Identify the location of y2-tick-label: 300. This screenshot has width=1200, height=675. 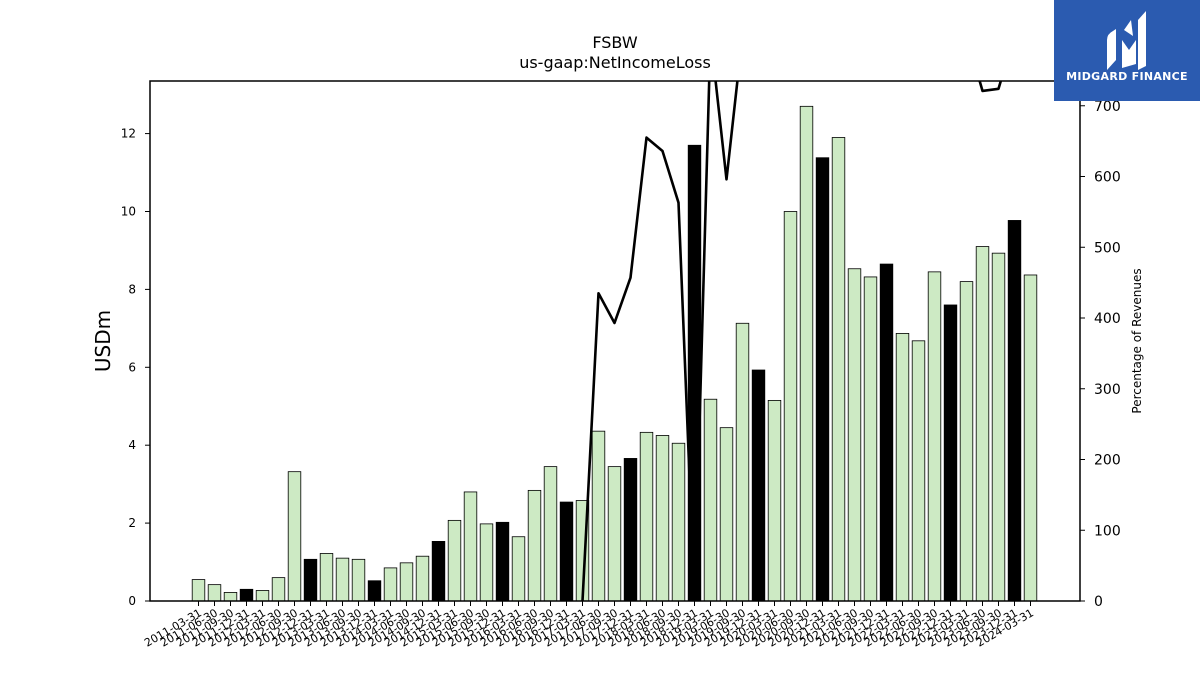
(1107, 390).